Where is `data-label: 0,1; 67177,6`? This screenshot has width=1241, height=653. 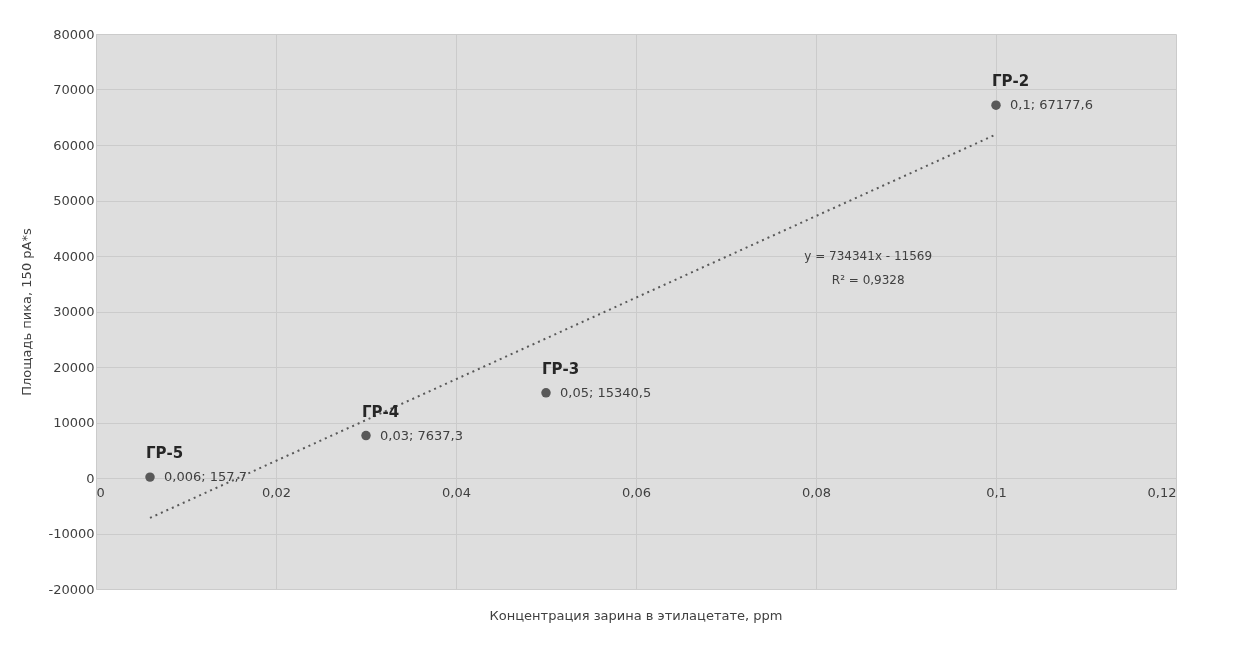 data-label: 0,1; 67177,6 is located at coordinates (1051, 105).